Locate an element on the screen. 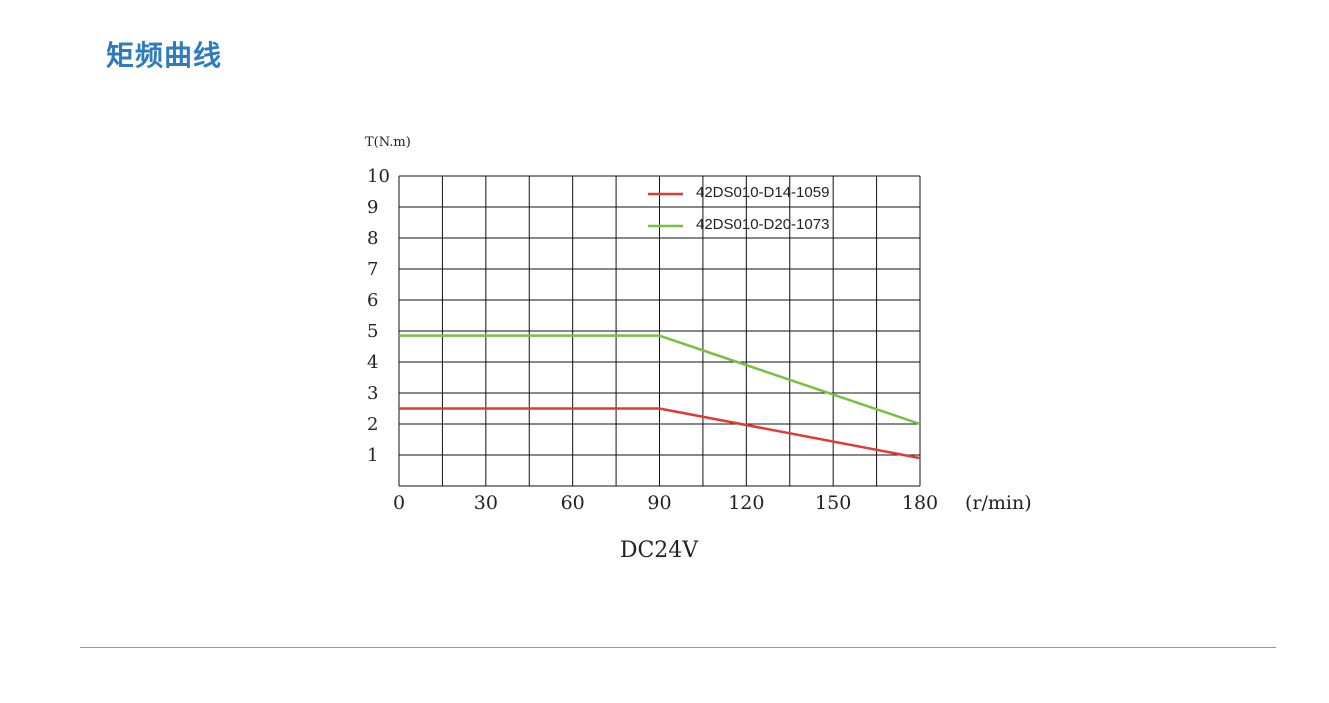 The width and height of the screenshot is (1329, 703). divider is located at coordinates (678, 647).